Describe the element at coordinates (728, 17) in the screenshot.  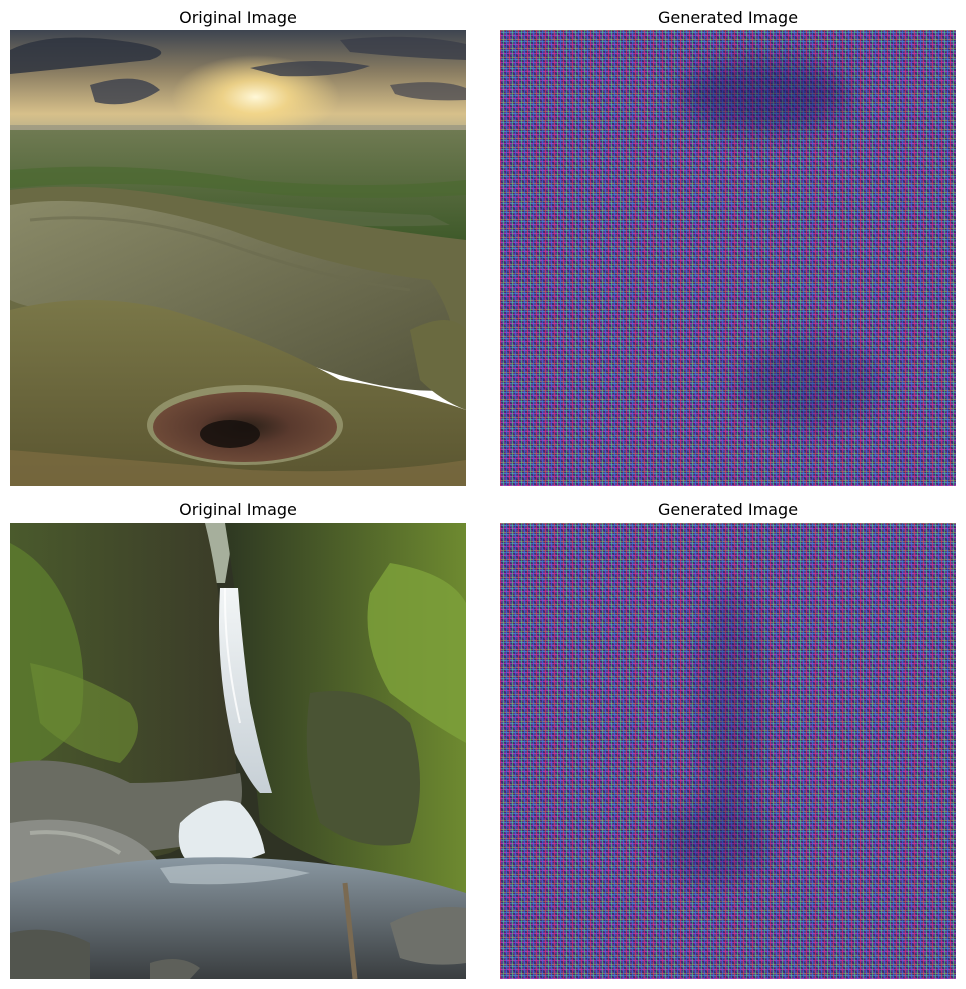
I see `panel-title-top-right: Generated Image` at that location.